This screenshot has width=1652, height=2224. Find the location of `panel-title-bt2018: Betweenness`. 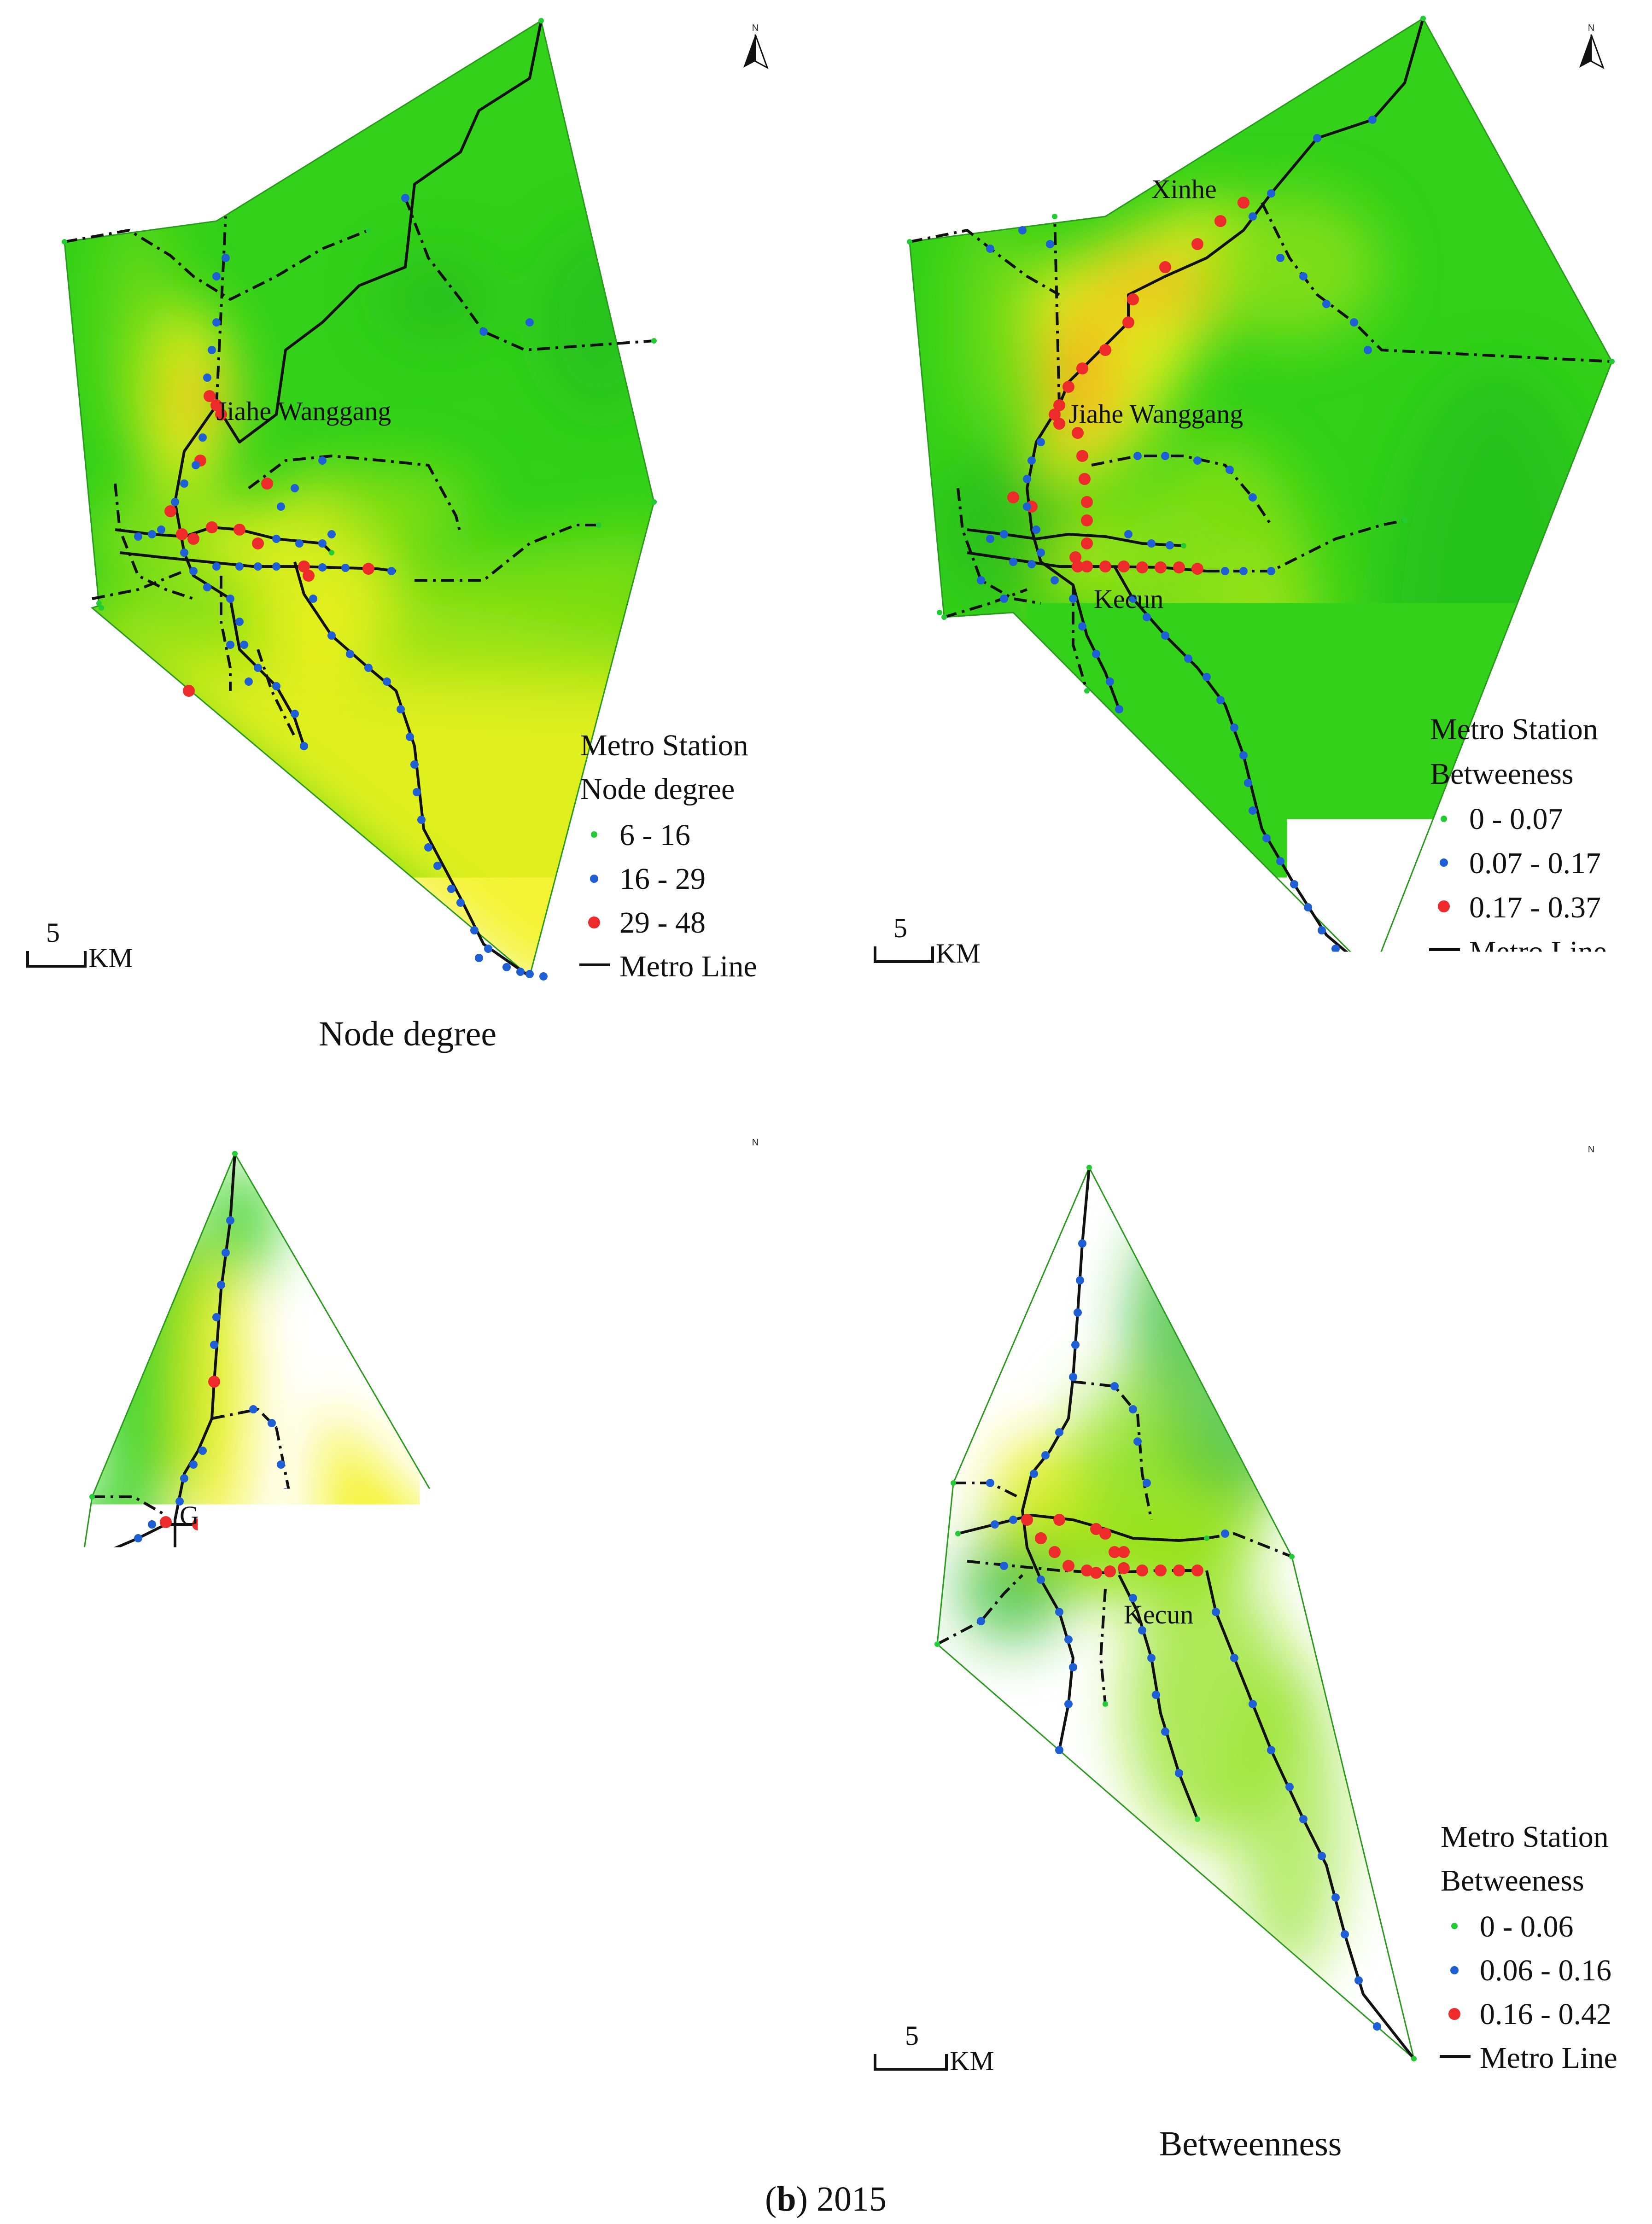

panel-title-bt2018: Betweenness is located at coordinates (1250, 1034).